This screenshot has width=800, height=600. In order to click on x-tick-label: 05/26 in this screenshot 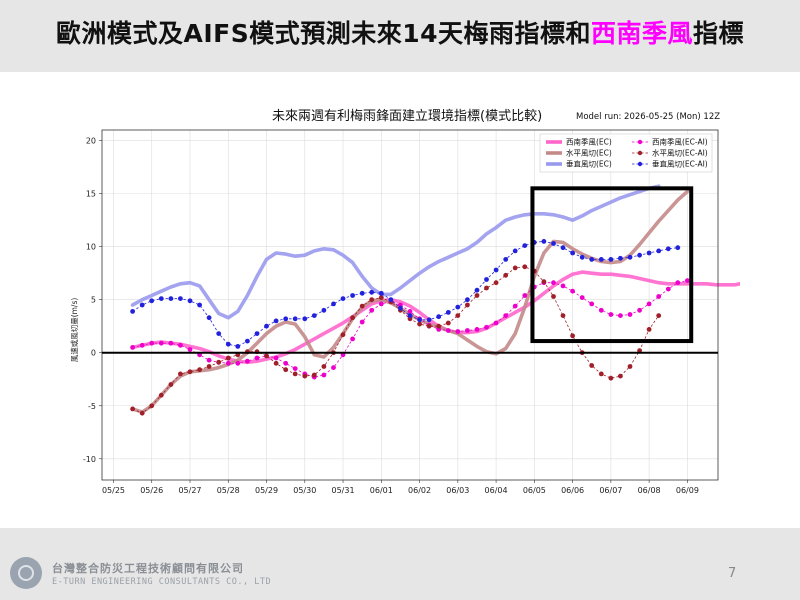, I will do `click(151, 490)`.